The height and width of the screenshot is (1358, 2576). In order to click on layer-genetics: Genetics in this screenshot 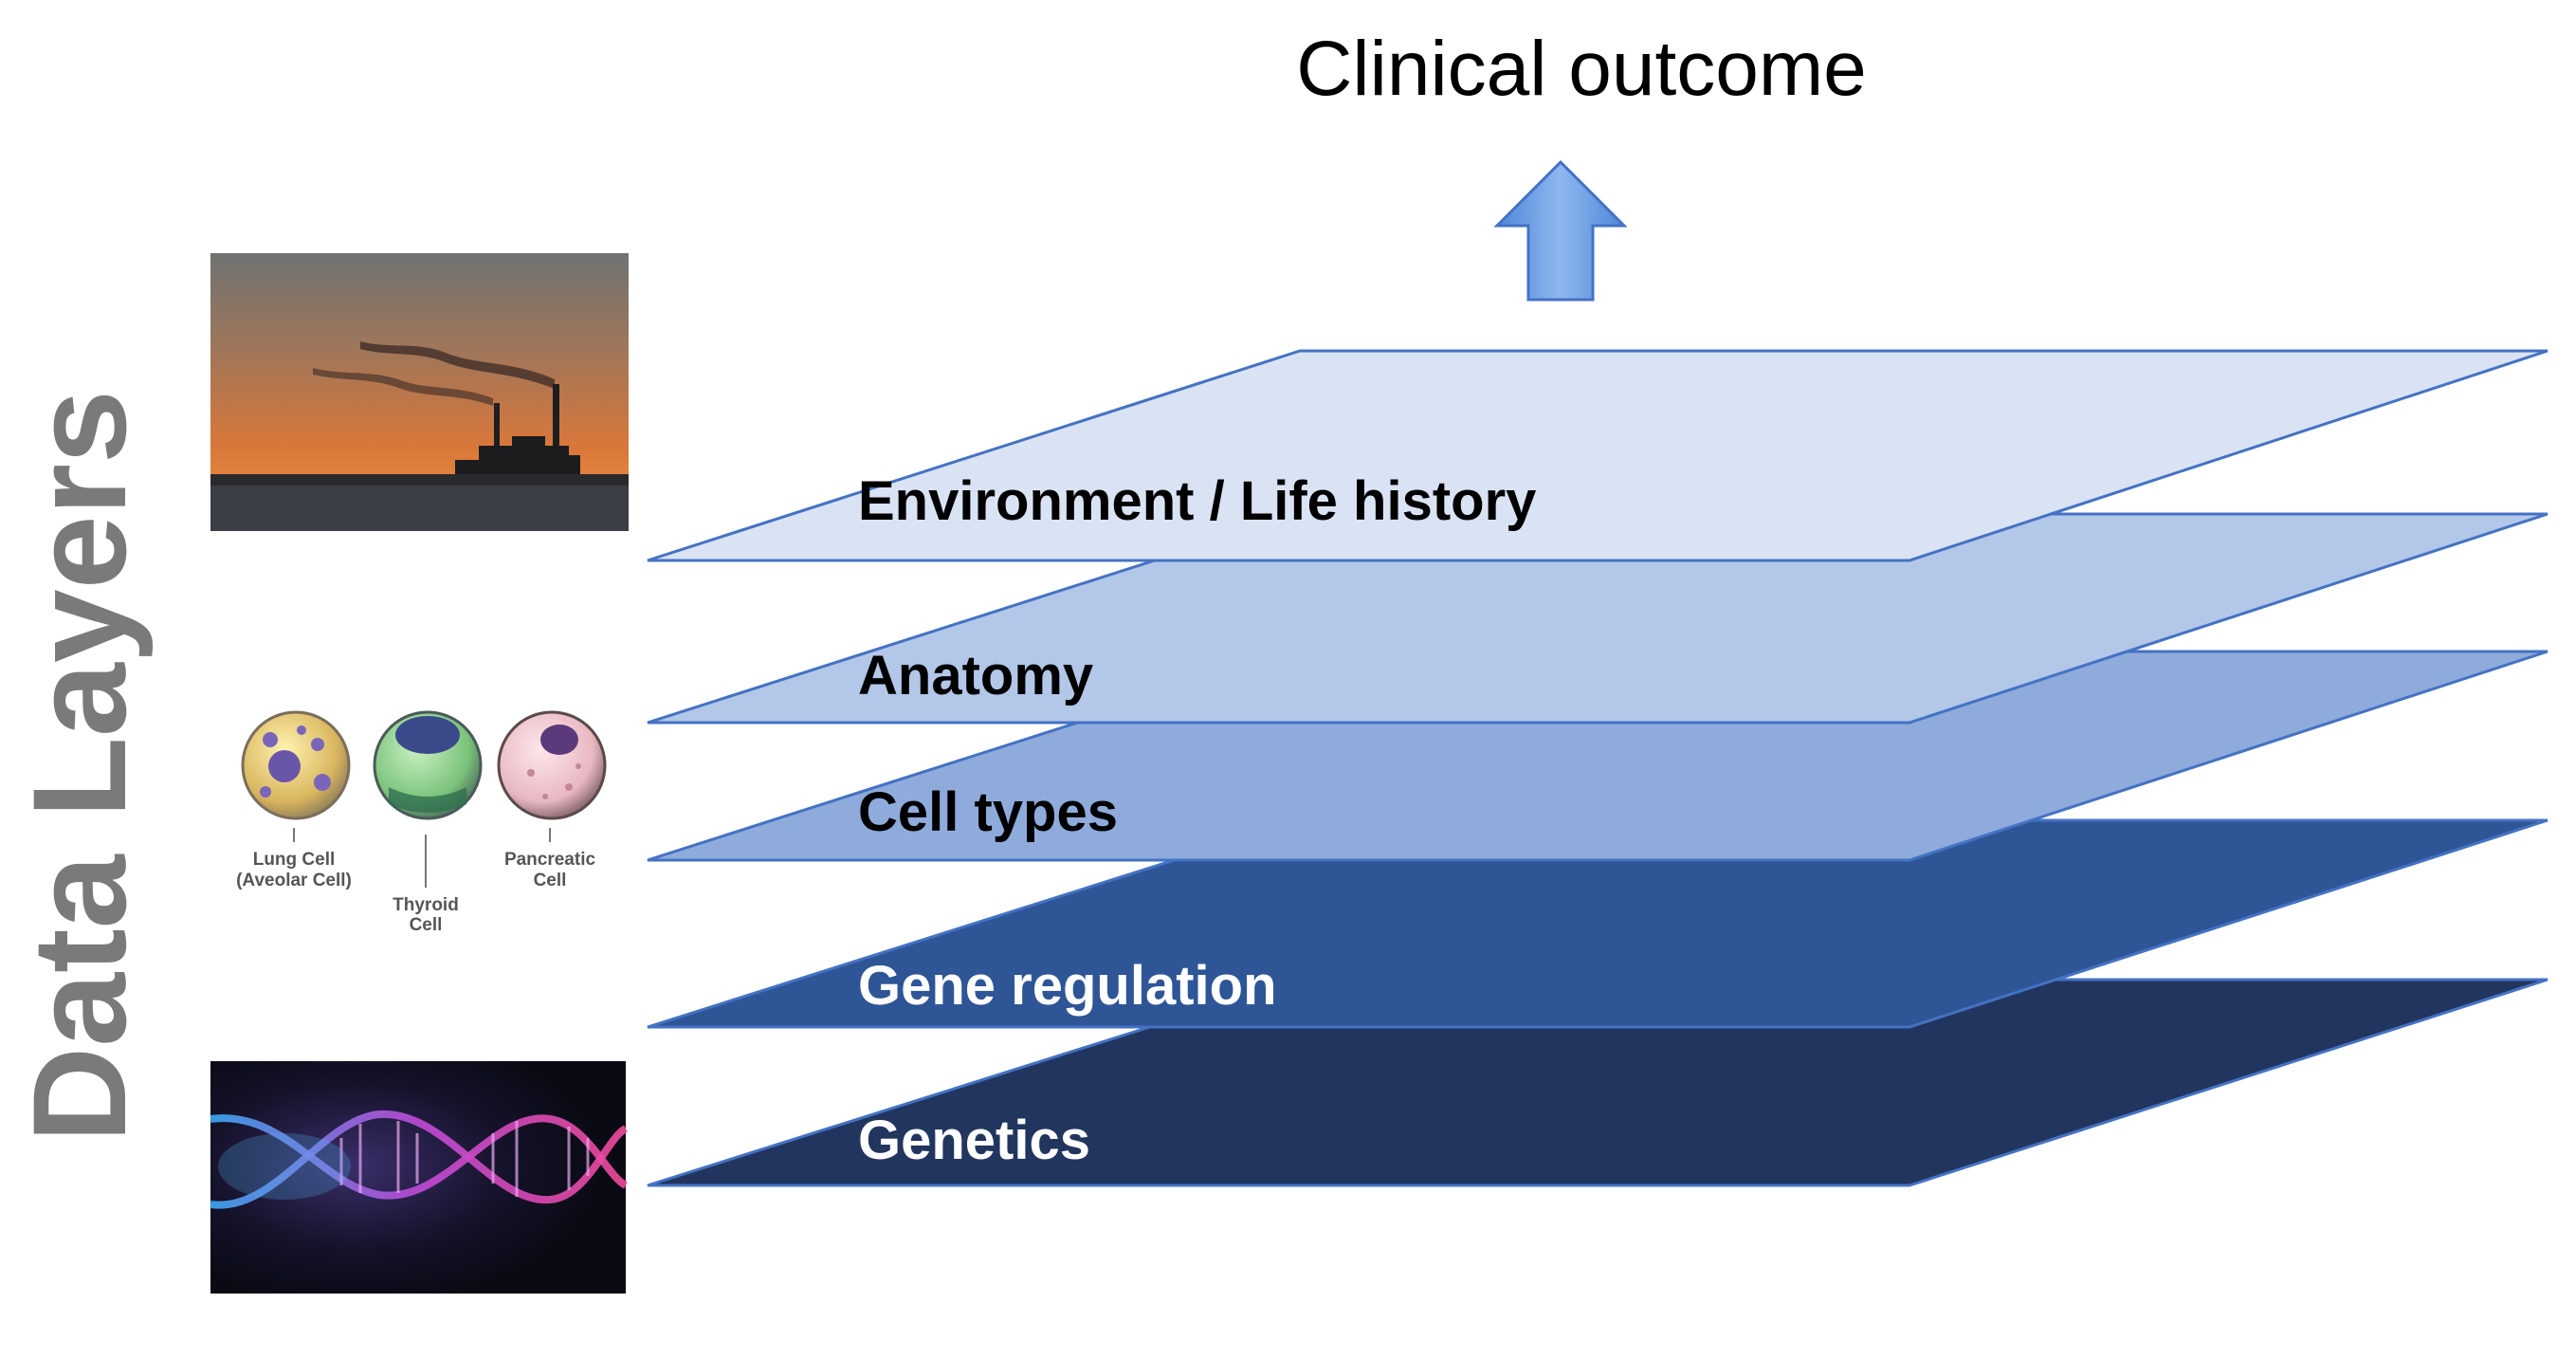, I will do `click(1598, 1082)`.